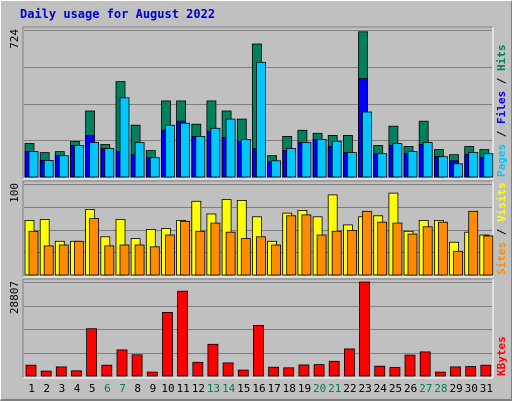  I want to click on x-label-day-16: 16, so click(258, 388).